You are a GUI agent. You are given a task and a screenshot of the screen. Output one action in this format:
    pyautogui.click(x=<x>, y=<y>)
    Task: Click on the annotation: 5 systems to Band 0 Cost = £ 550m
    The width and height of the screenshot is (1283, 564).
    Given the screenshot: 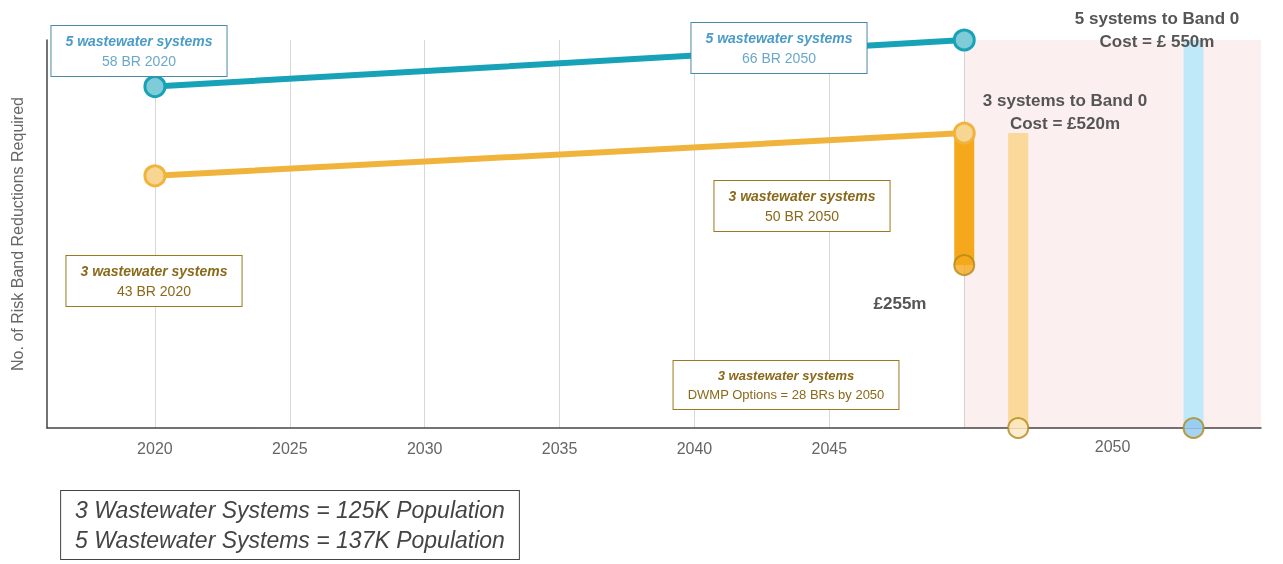 What is the action you would take?
    pyautogui.click(x=1157, y=30)
    